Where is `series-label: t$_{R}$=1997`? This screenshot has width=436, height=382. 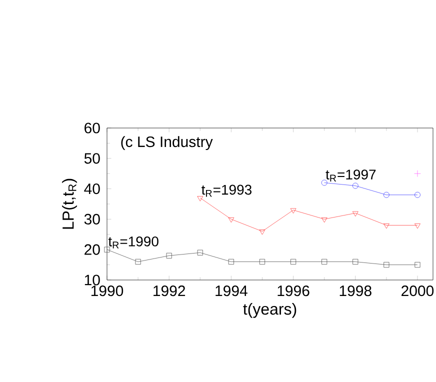 series-label: t$_{R}$=1997 is located at coordinates (351, 176).